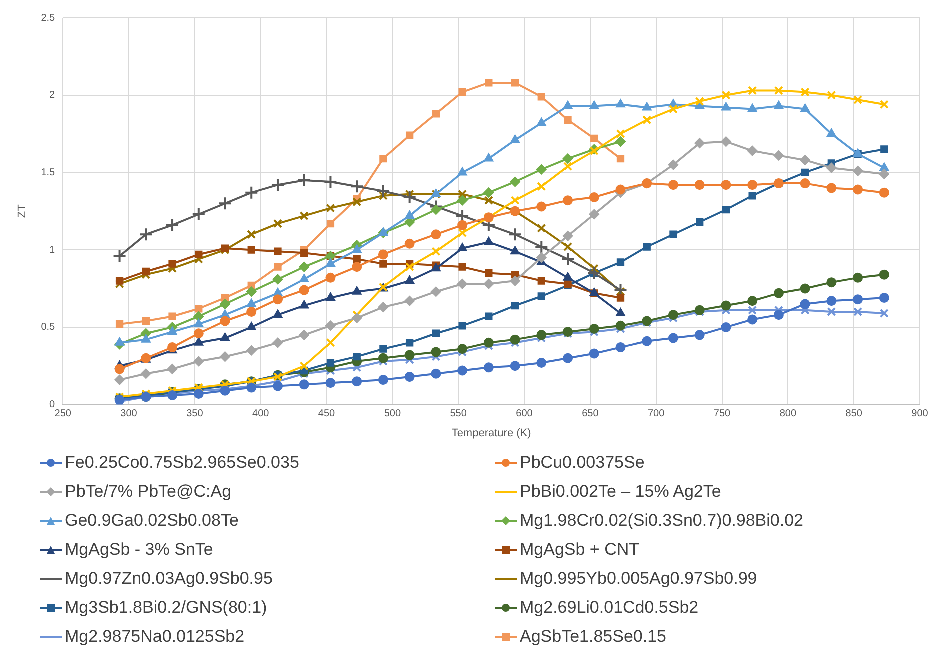 The height and width of the screenshot is (663, 942). Describe the element at coordinates (591, 414) in the screenshot. I see `x-tick-label: 650` at that location.